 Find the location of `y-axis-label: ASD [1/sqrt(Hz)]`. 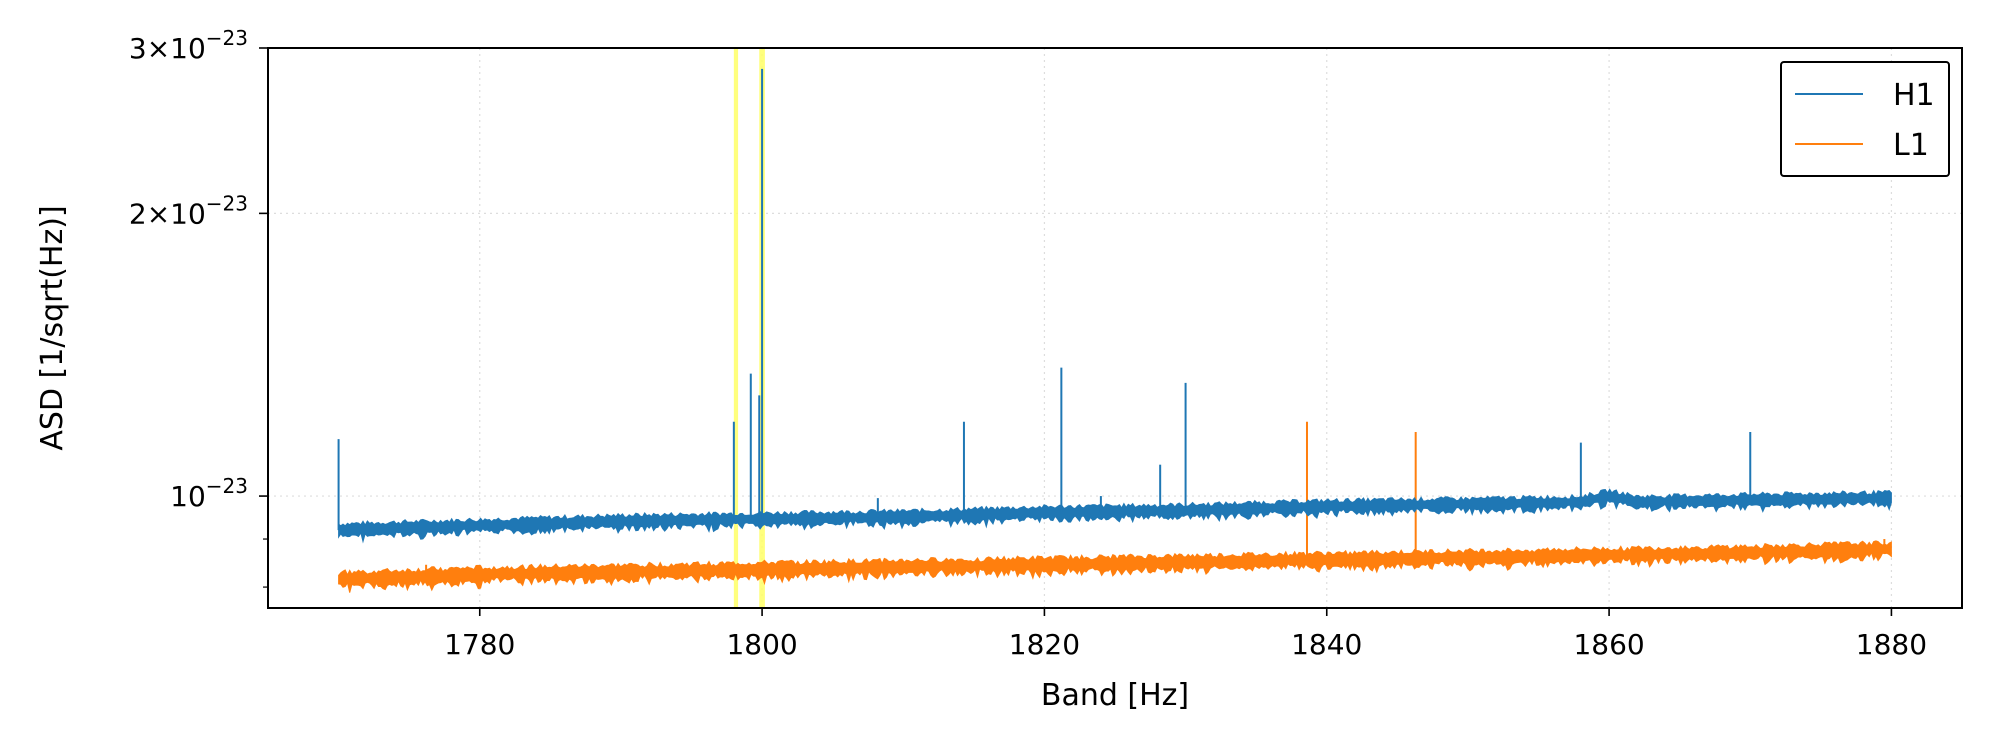

y-axis-label: ASD [1/sqrt(Hz)] is located at coordinates (52, 327).